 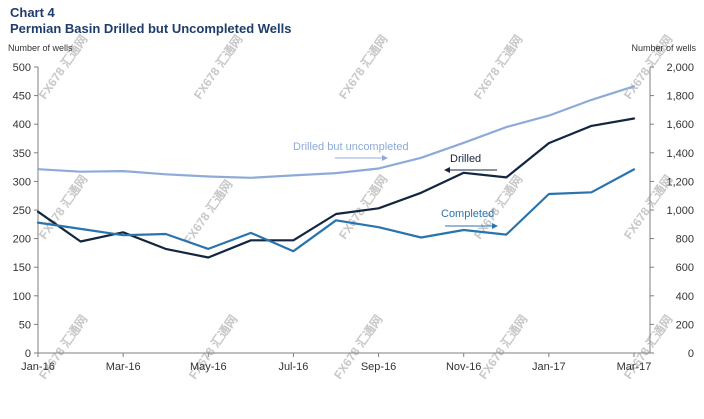 What do you see at coordinates (467, 214) in the screenshot?
I see `annotation-completed: Completed` at bounding box center [467, 214].